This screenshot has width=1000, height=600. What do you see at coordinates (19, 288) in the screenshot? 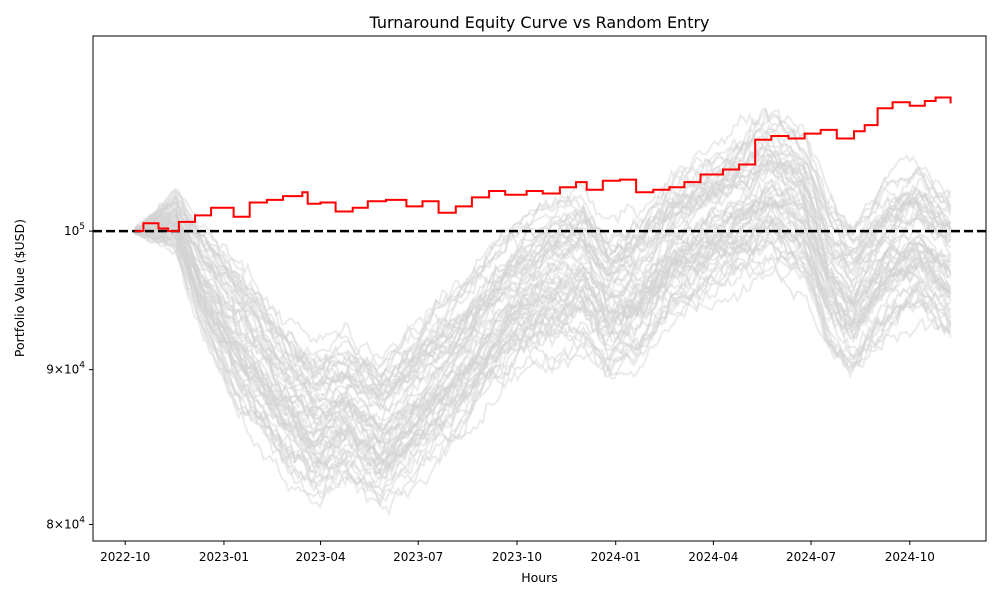
I see `y-axis-label: Portfolio Value ($USD)` at bounding box center [19, 288].